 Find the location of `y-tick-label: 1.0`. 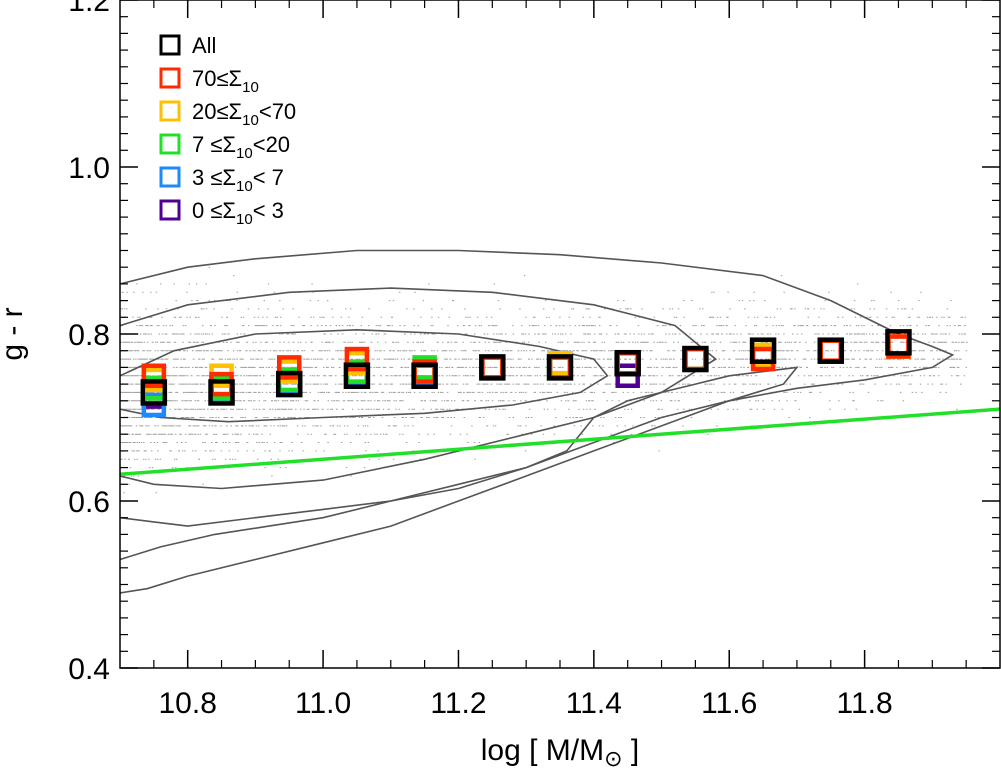

y-tick-label: 1.0 is located at coordinates (89, 168).